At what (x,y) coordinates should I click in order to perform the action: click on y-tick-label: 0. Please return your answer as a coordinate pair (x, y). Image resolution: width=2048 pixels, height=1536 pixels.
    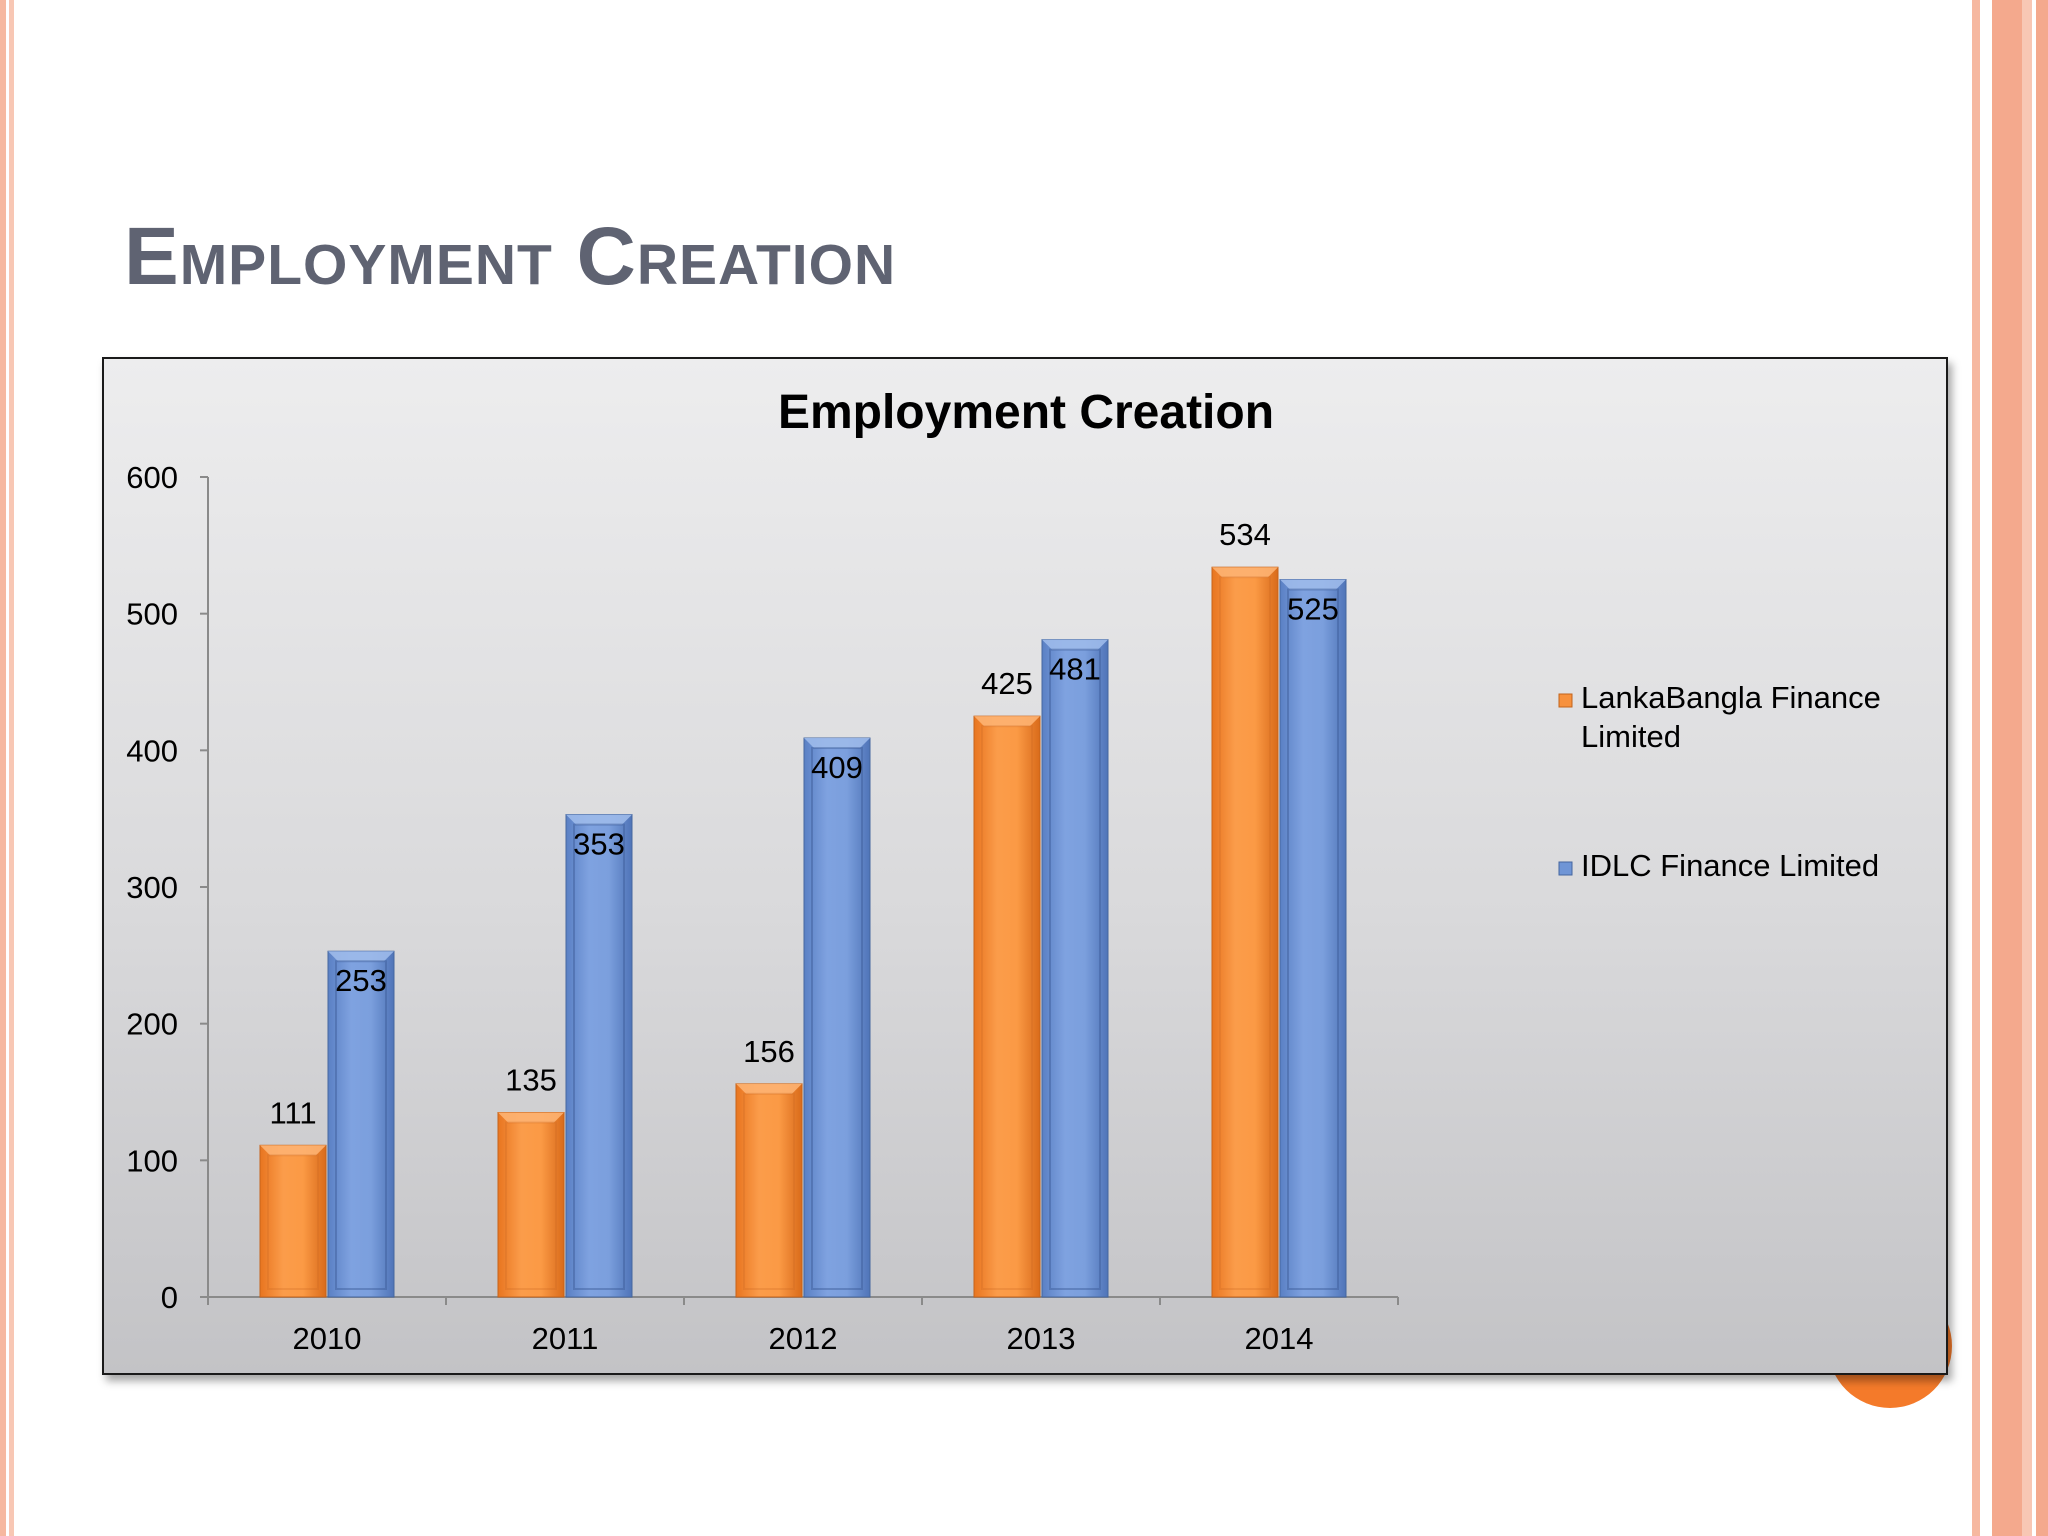
    Looking at the image, I should click on (169, 1297).